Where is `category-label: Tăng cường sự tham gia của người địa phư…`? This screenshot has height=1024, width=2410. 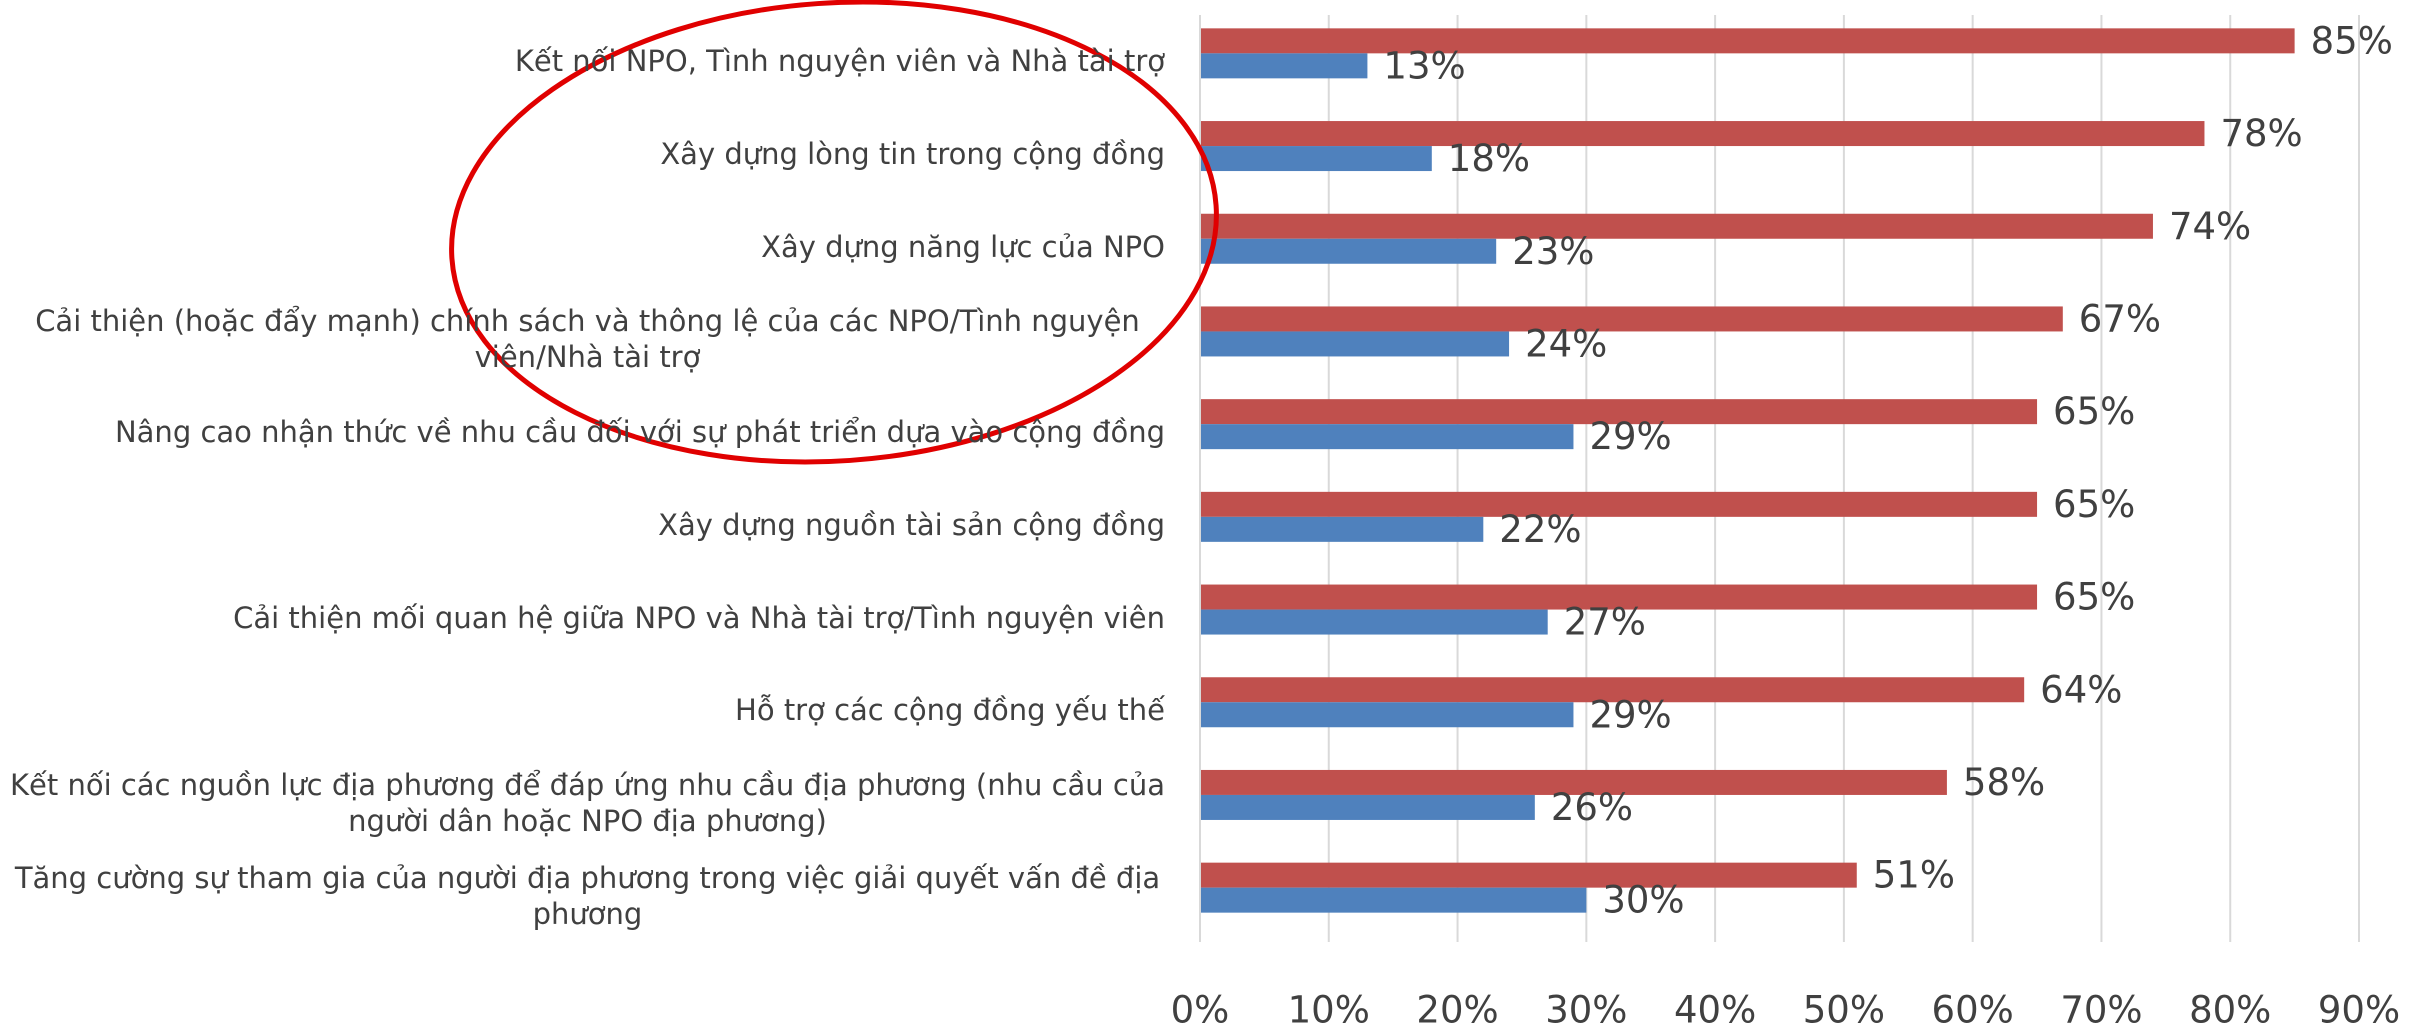 category-label: Tăng cường sự tham gia của người địa phư… is located at coordinates (582, 895).